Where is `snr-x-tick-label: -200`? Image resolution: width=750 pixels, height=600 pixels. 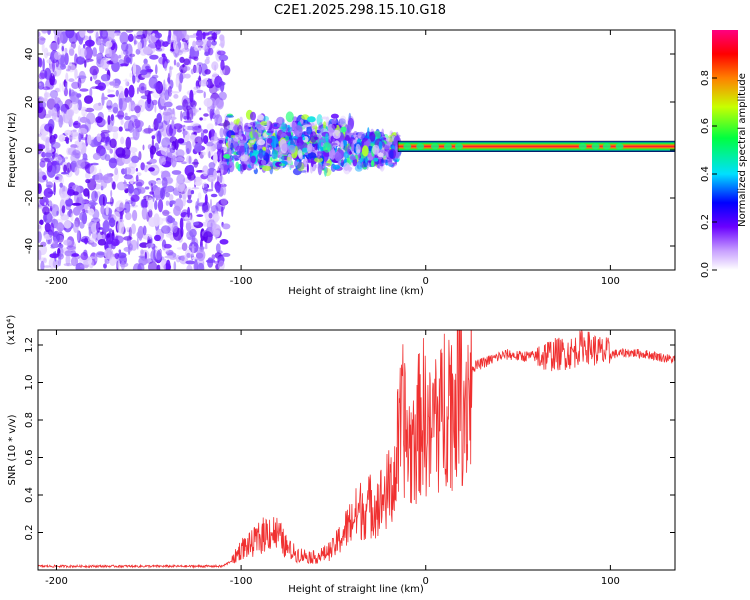
snr-x-tick-label: -200 is located at coordinates (56, 581).